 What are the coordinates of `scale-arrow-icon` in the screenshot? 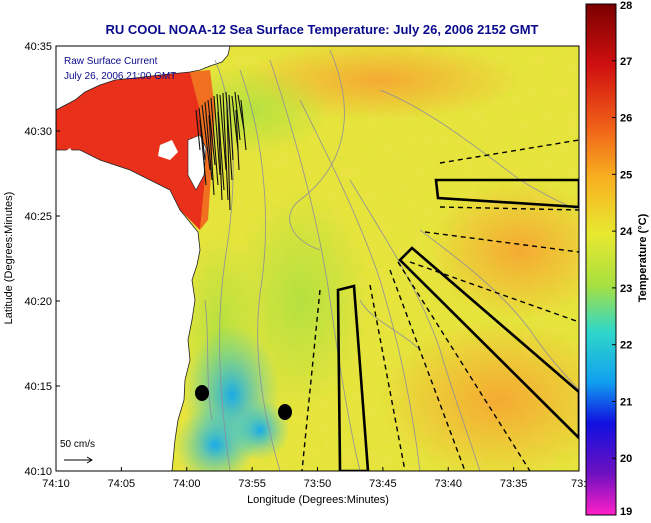 It's located at (78, 460).